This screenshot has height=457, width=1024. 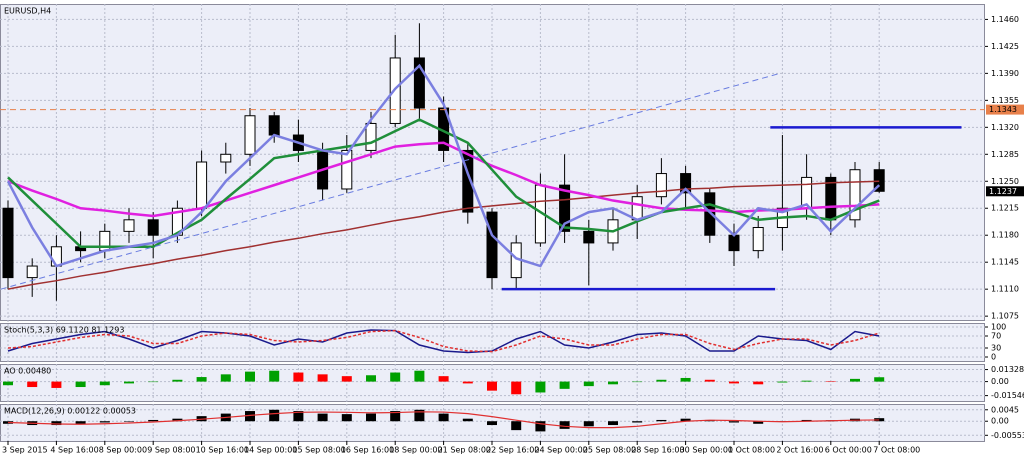 What do you see at coordinates (998, 327) in the screenshot?
I see `y-tick-label: 100` at bounding box center [998, 327].